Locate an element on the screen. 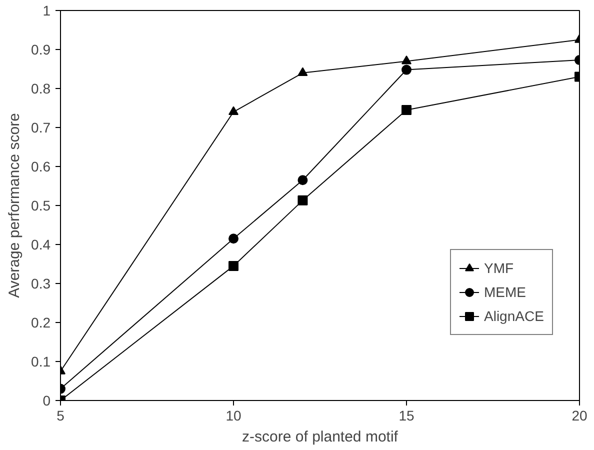 This screenshot has height=450, width=594. legend-label: YMF is located at coordinates (499, 268).